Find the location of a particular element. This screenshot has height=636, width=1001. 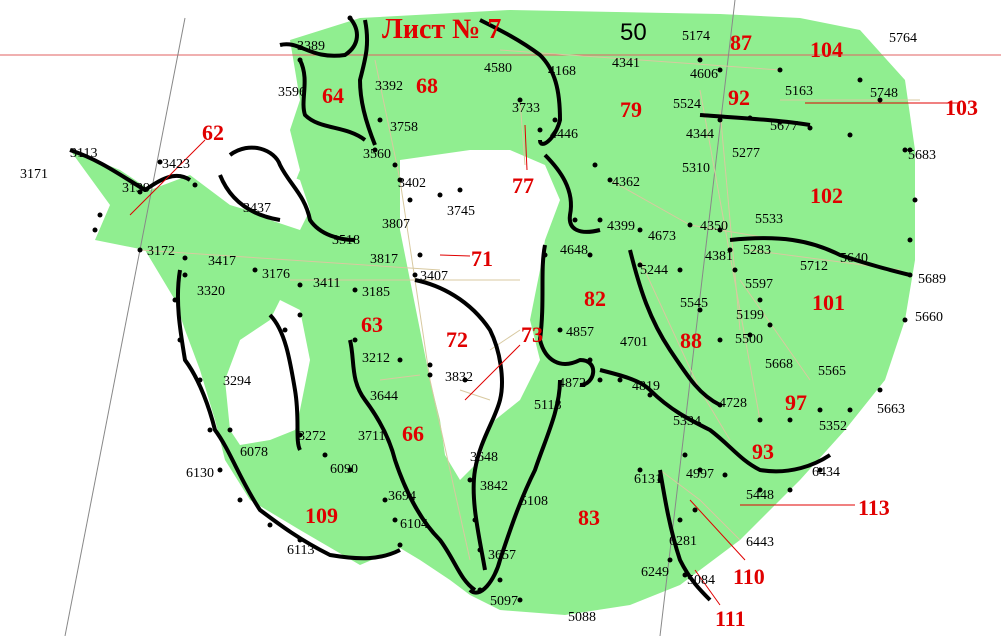

point-number: 3832 is located at coordinates (459, 377).